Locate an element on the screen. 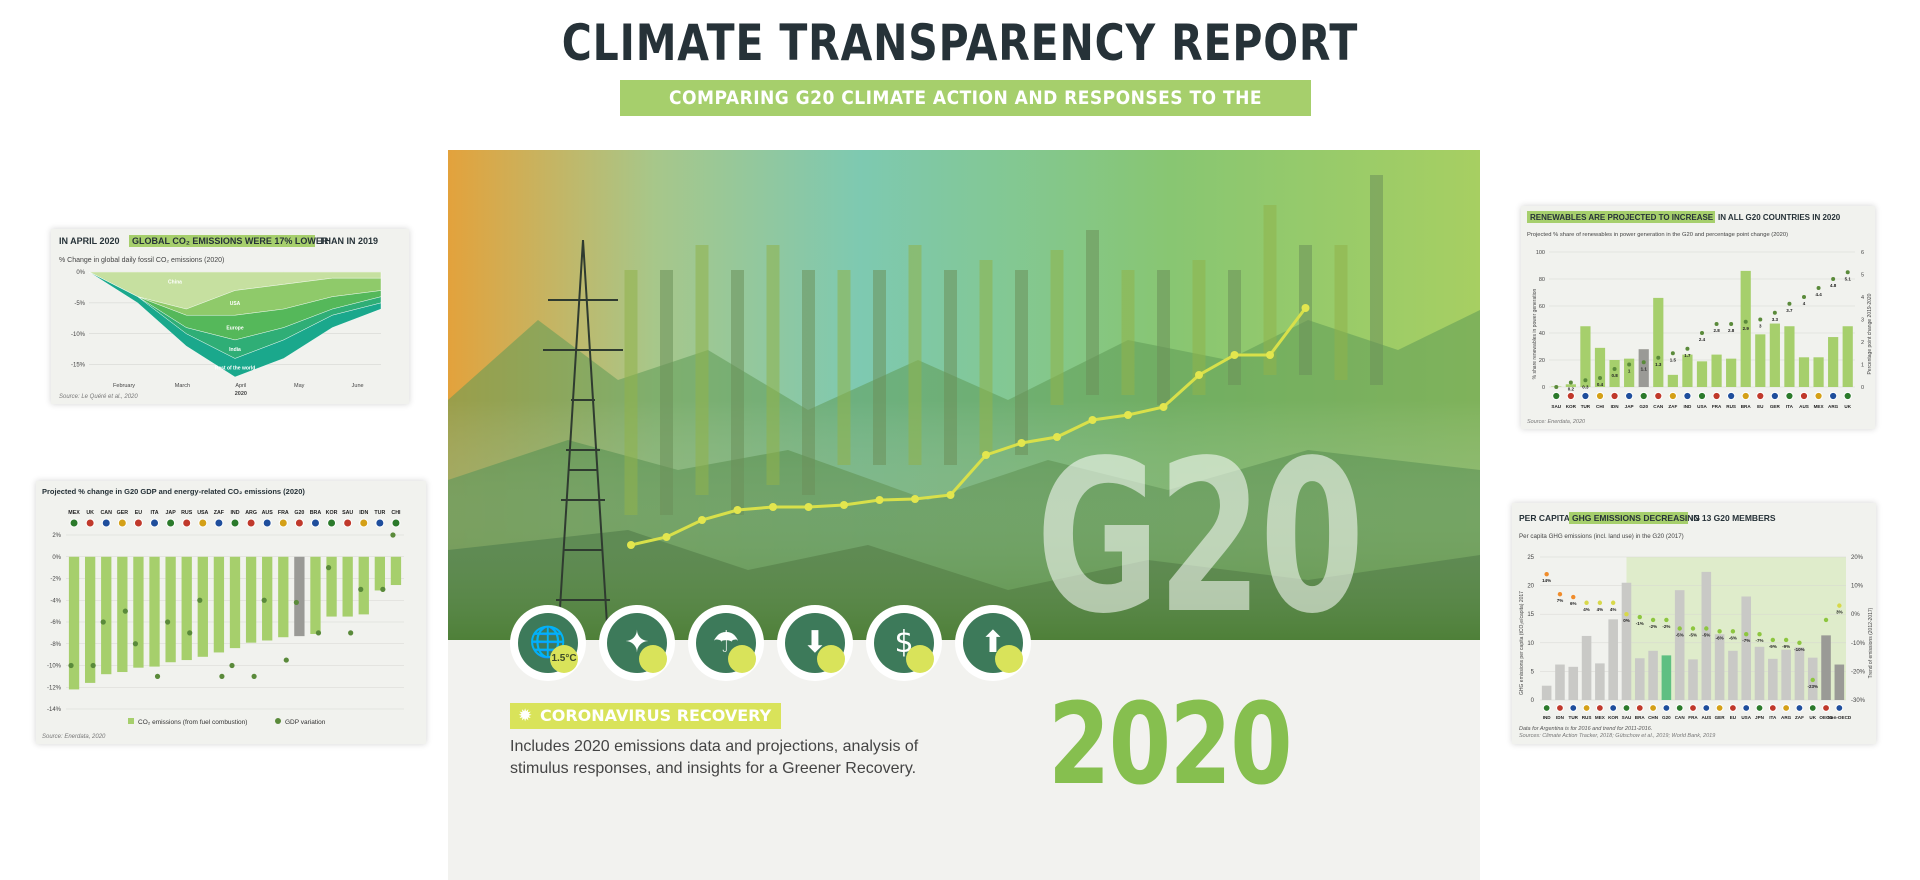  renew-data-label: 4 is located at coordinates (1804, 303).